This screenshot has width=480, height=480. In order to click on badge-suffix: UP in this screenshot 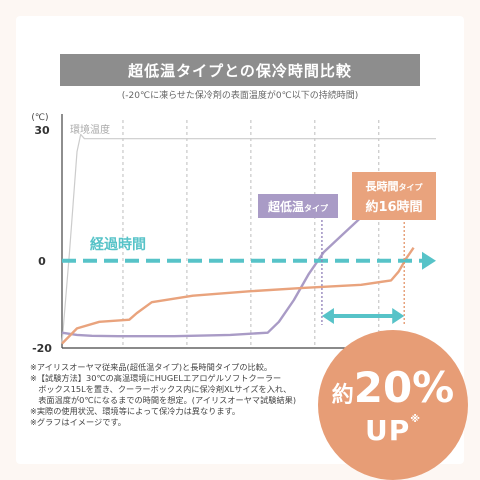, I will do `click(388, 430)`.